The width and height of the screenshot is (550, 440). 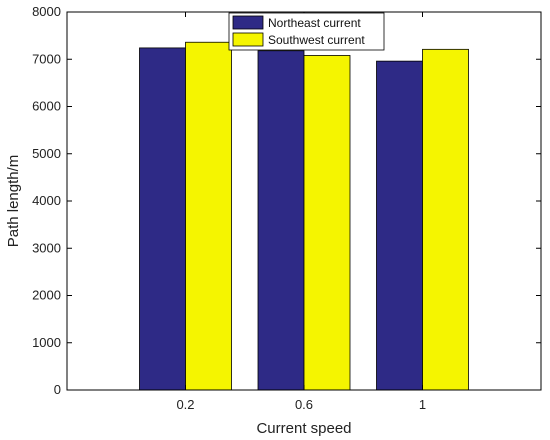 What do you see at coordinates (327, 223) in the screenshot?
I see `bar-southwest-current-0.6` at bounding box center [327, 223].